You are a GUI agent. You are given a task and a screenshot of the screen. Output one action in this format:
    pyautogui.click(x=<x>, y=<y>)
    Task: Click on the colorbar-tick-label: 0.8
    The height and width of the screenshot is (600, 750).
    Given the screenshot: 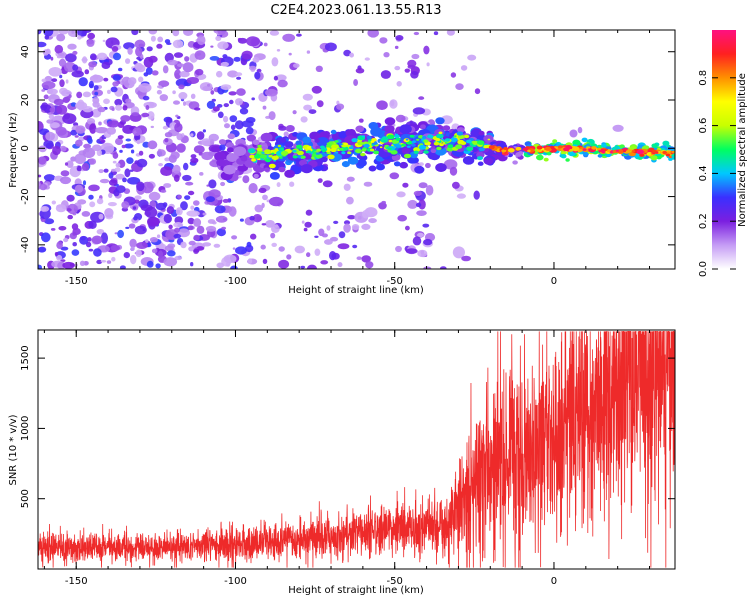 What is the action you would take?
    pyautogui.click(x=703, y=78)
    